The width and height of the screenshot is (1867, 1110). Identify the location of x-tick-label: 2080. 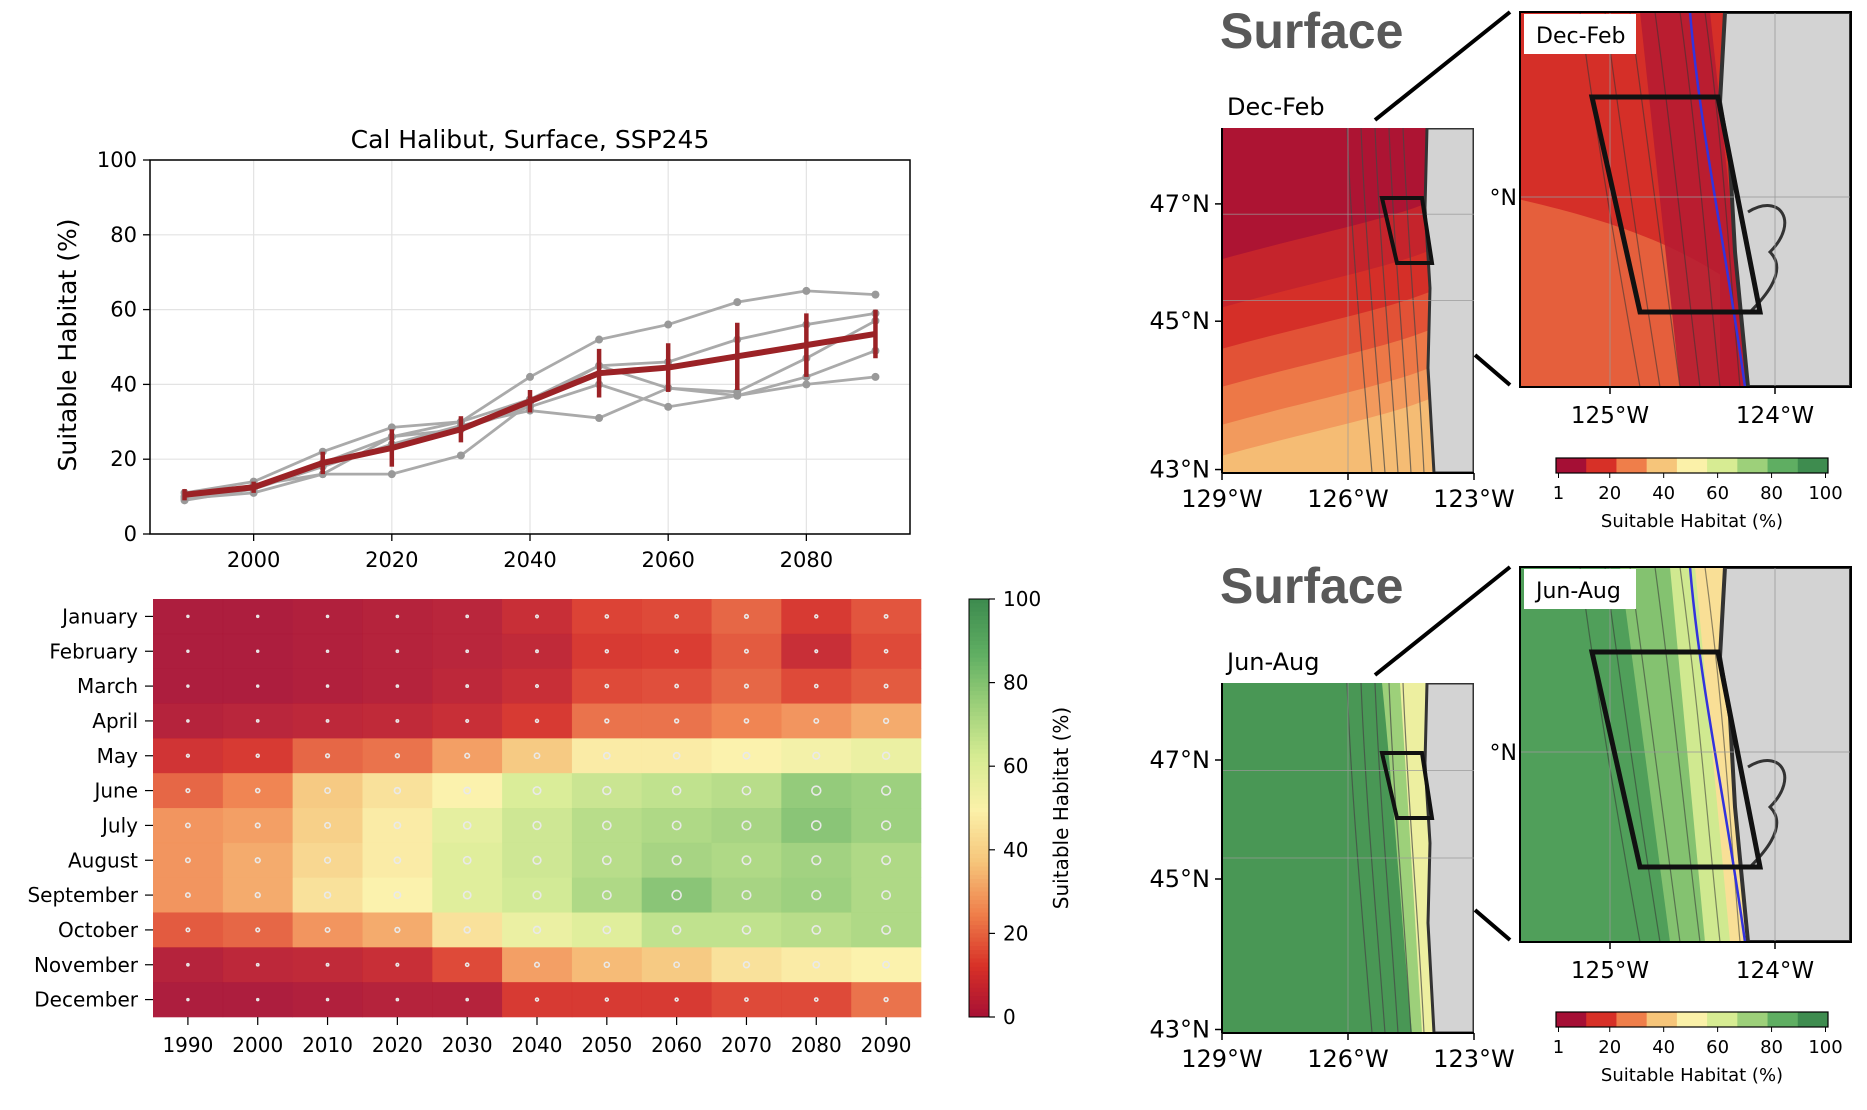
(806, 560).